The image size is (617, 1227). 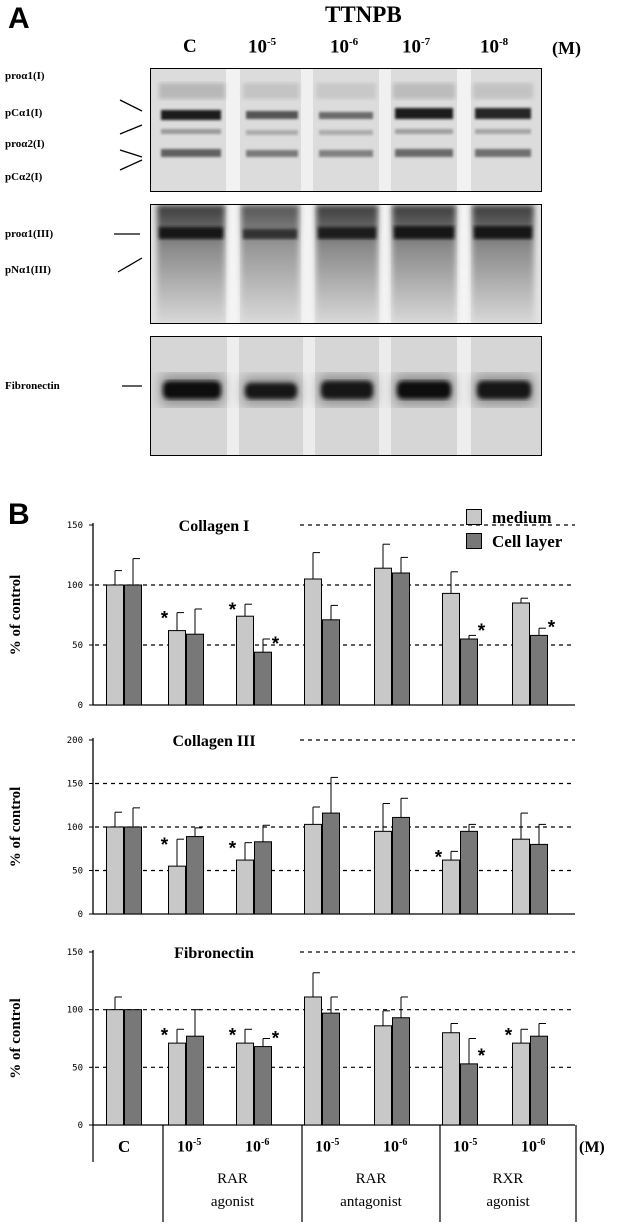 I want to click on chart-1: 0 50 100 150 200 % of control Collagen III * * *, so click(x=291, y=826).